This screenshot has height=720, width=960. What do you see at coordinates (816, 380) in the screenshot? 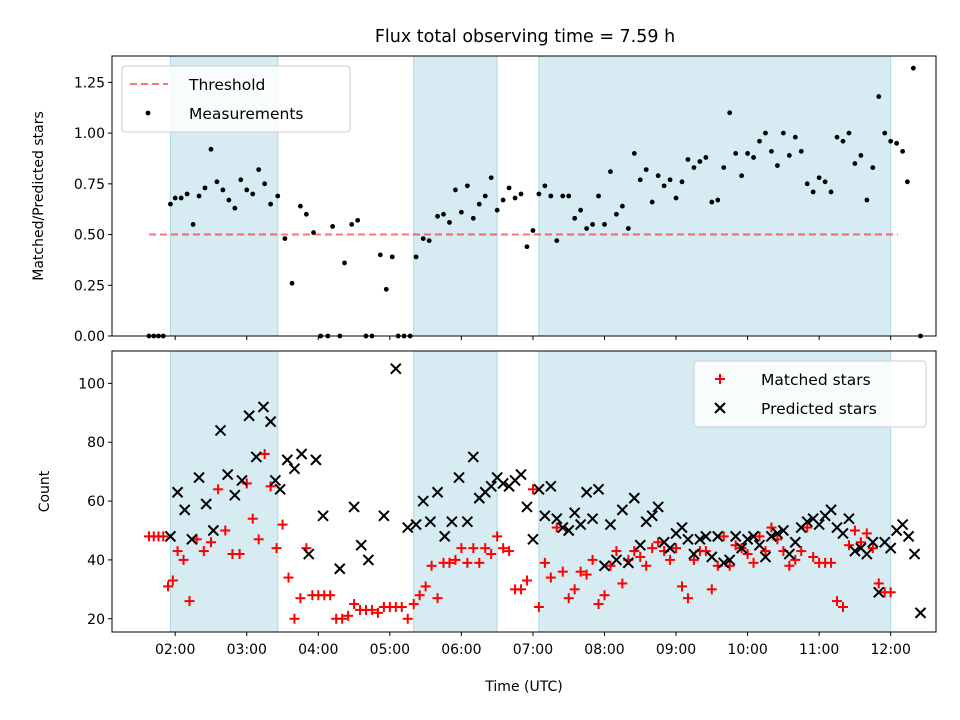
I see `legend-label: Matched stars` at bounding box center [816, 380].